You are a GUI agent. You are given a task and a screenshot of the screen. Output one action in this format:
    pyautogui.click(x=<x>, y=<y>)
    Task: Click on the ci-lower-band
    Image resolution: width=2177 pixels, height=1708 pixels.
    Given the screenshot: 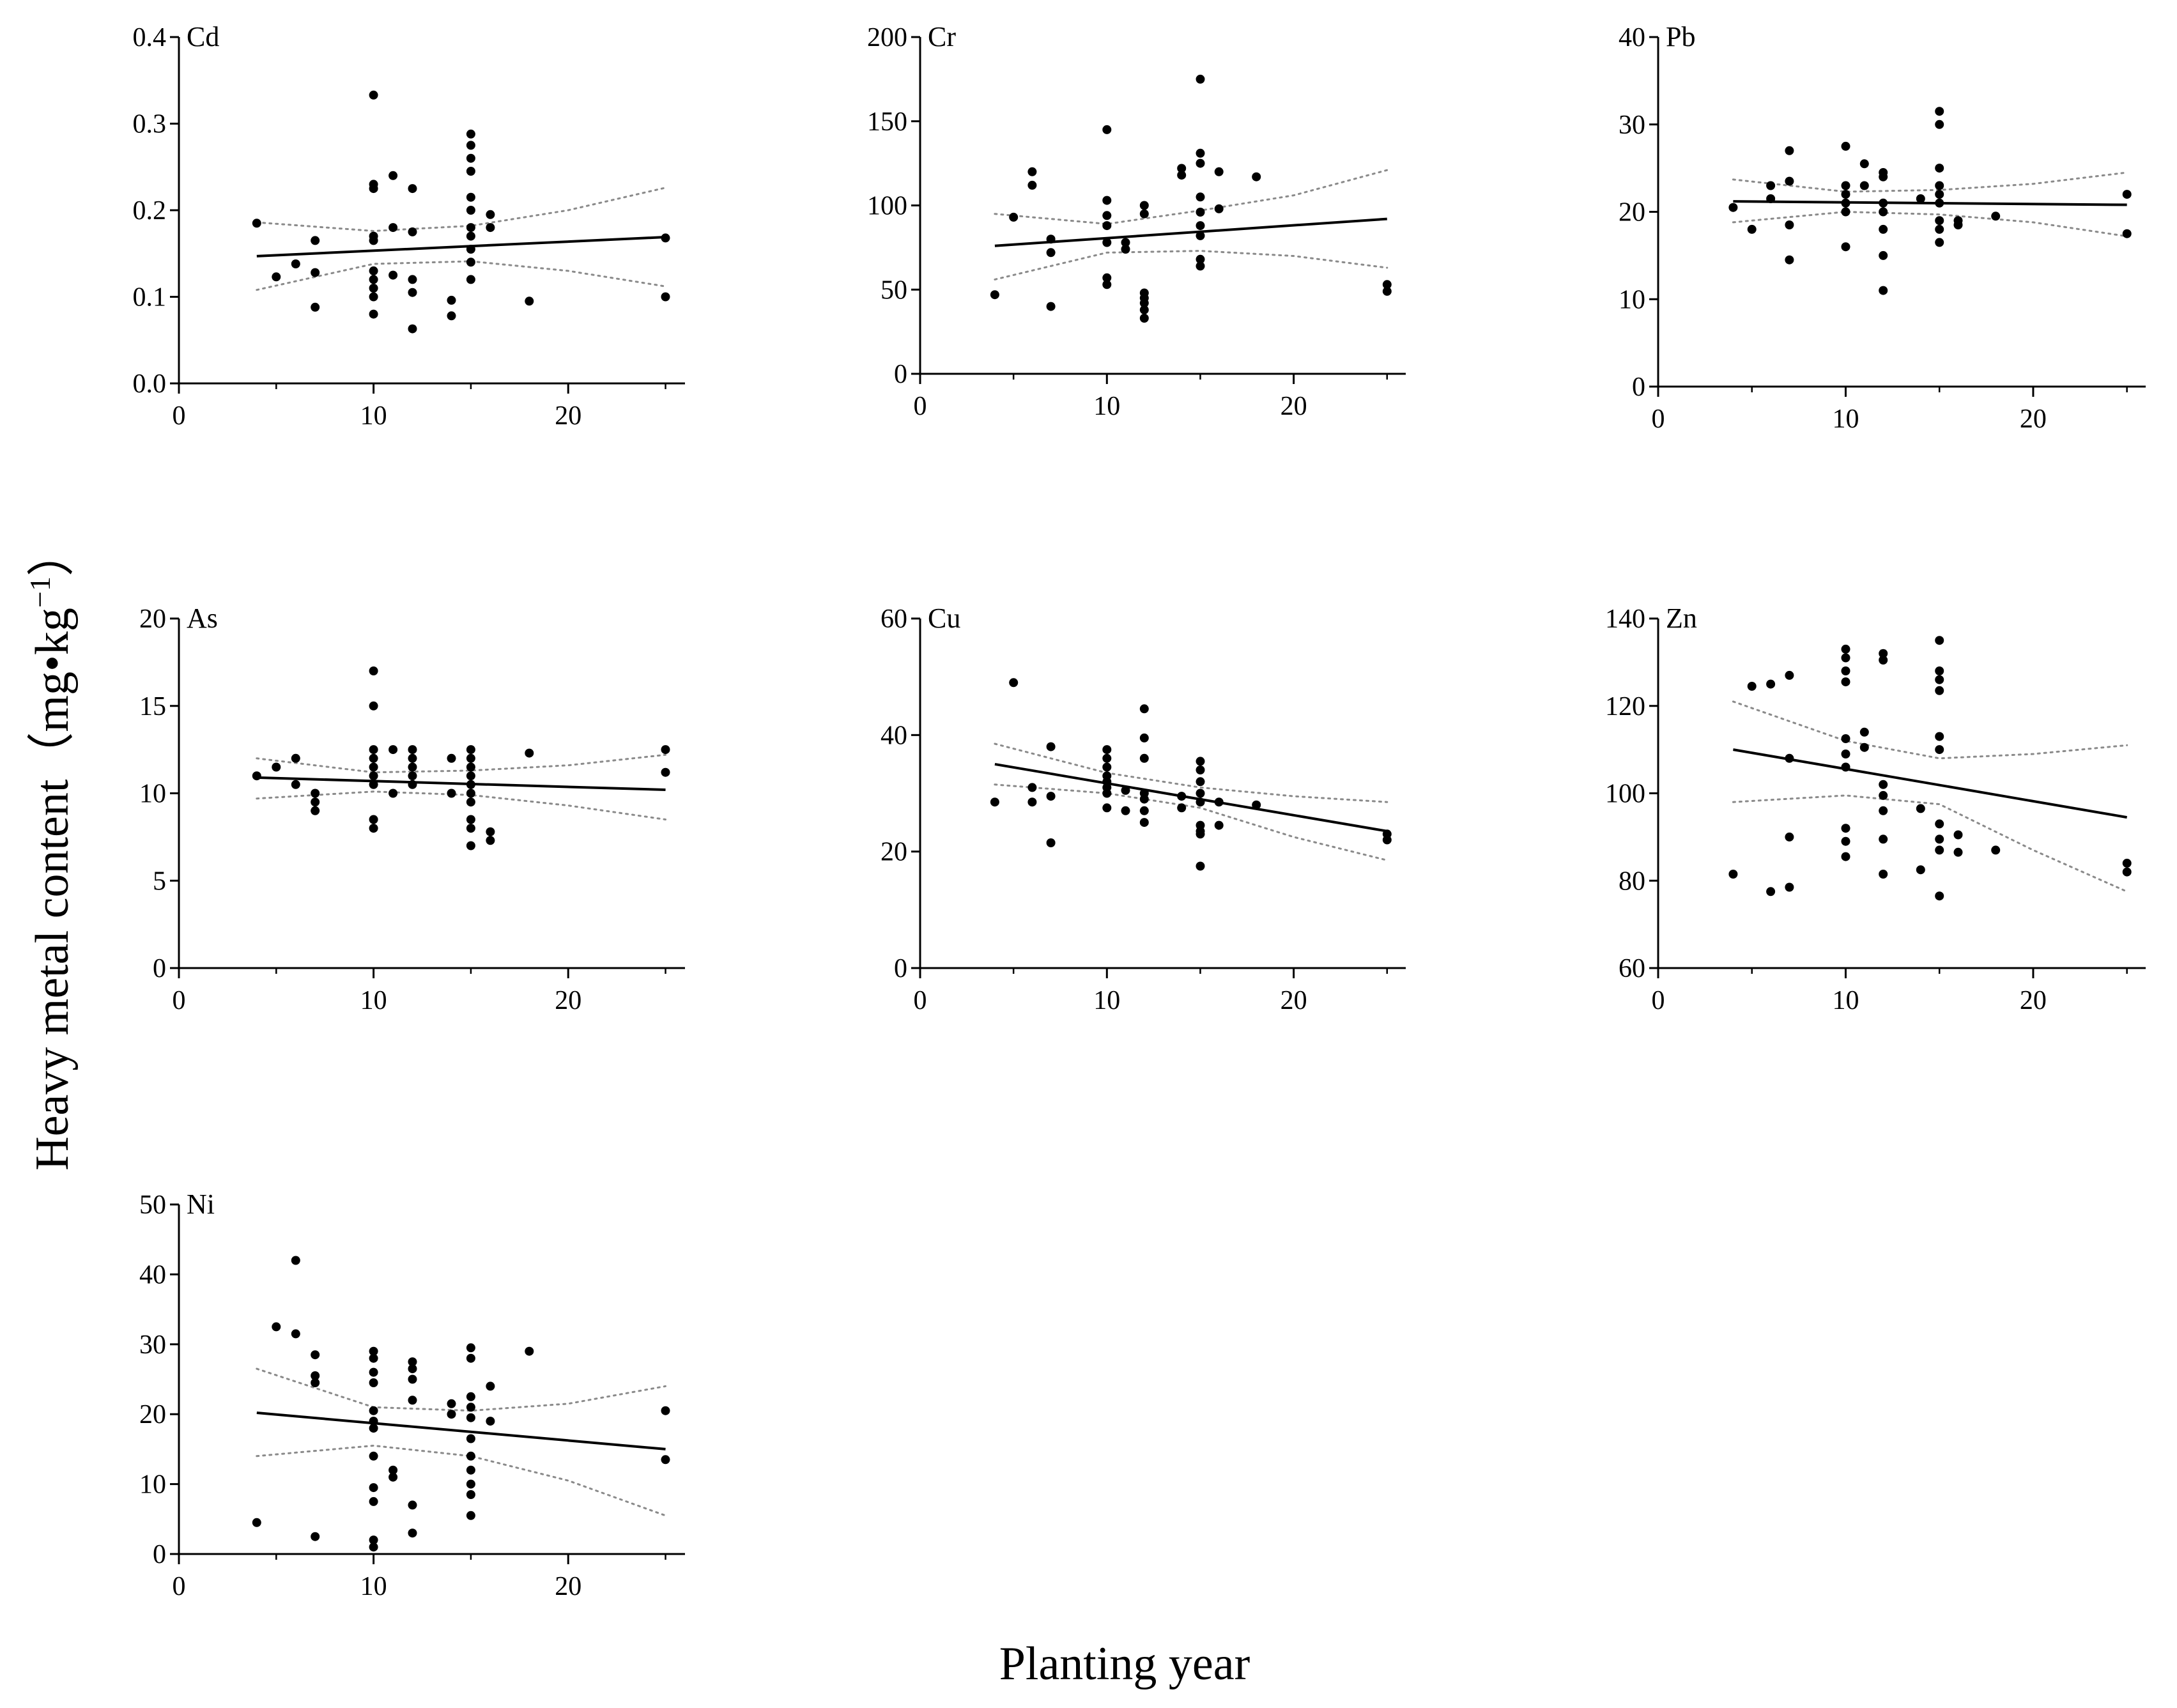 What is the action you would take?
    pyautogui.click(x=461, y=1480)
    